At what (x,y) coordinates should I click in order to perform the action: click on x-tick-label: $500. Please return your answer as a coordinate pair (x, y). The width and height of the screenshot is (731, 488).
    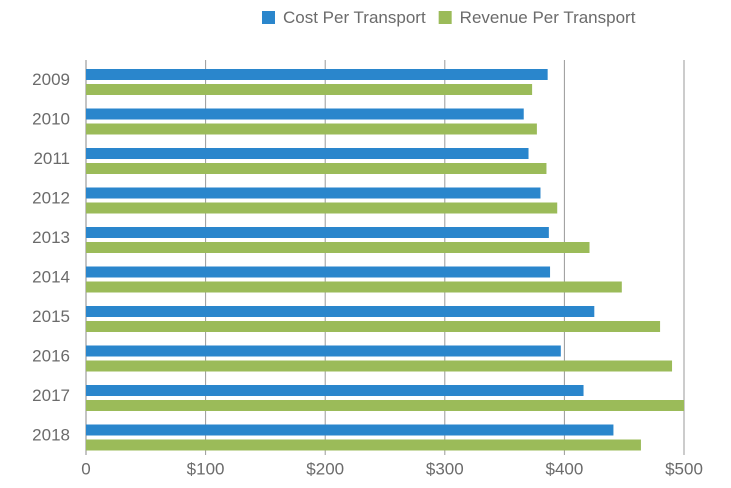
    Looking at the image, I should click on (684, 468).